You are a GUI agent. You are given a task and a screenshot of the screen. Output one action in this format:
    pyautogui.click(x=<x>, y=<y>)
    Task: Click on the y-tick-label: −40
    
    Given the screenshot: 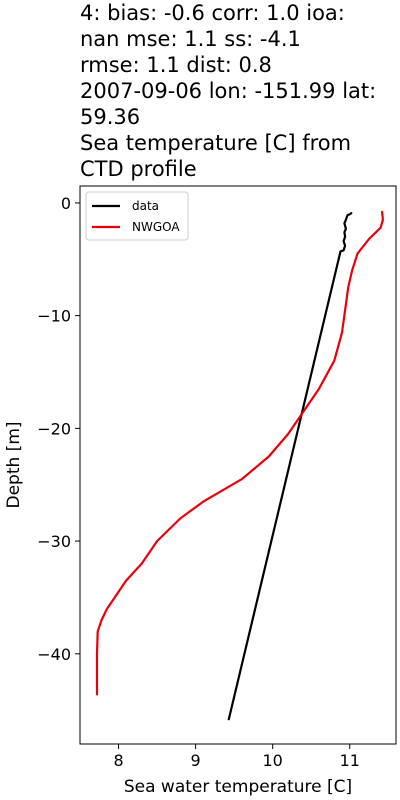 What is the action you would take?
    pyautogui.click(x=54, y=654)
    